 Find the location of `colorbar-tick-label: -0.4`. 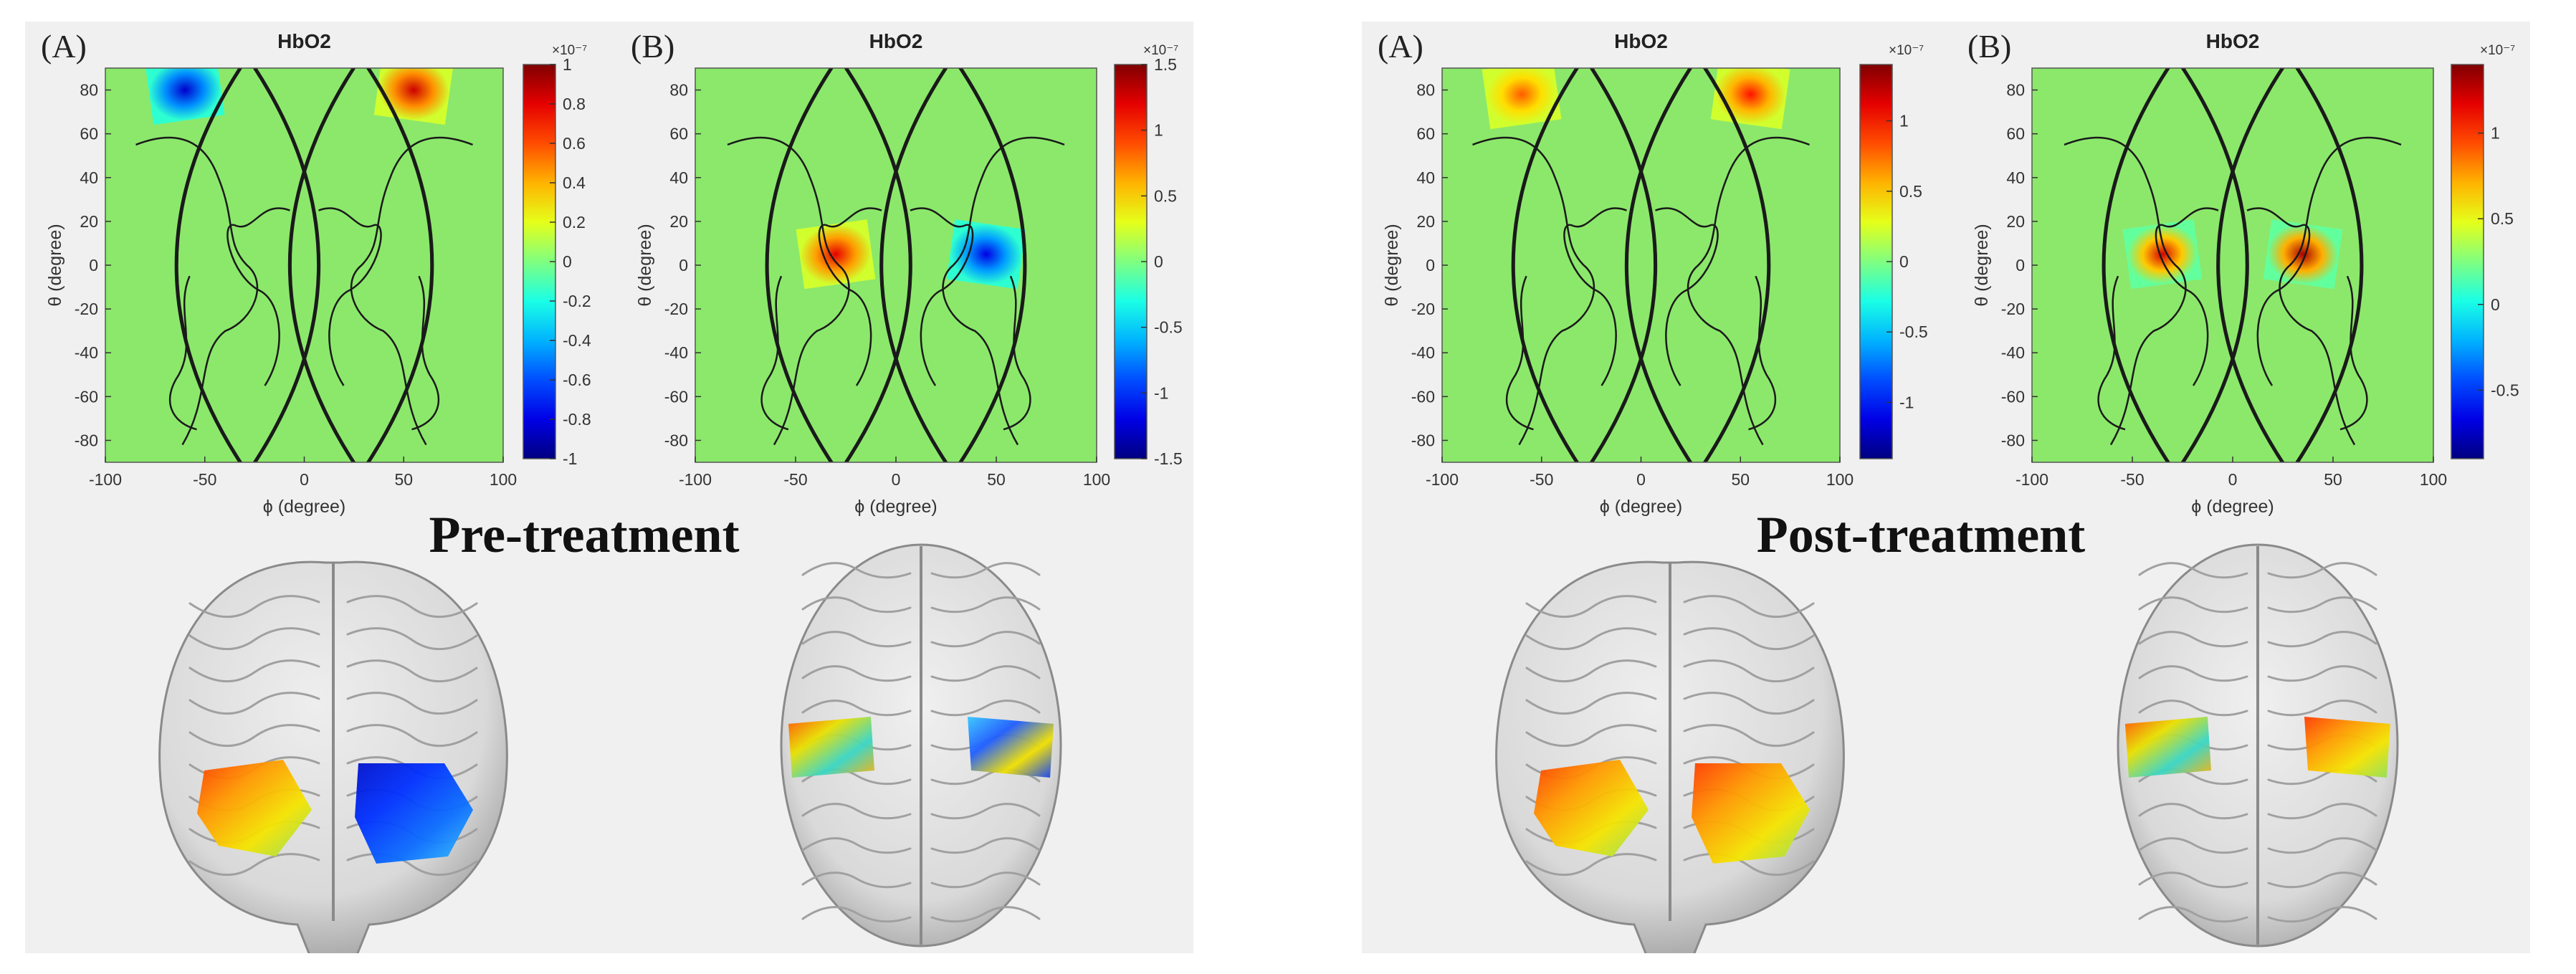

colorbar-tick-label: -0.4 is located at coordinates (577, 340).